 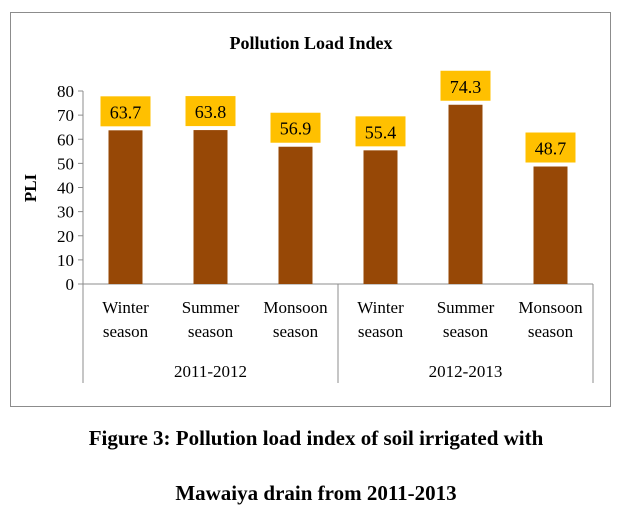 What do you see at coordinates (65, 91) in the screenshot?
I see `y-tick-label: 80` at bounding box center [65, 91].